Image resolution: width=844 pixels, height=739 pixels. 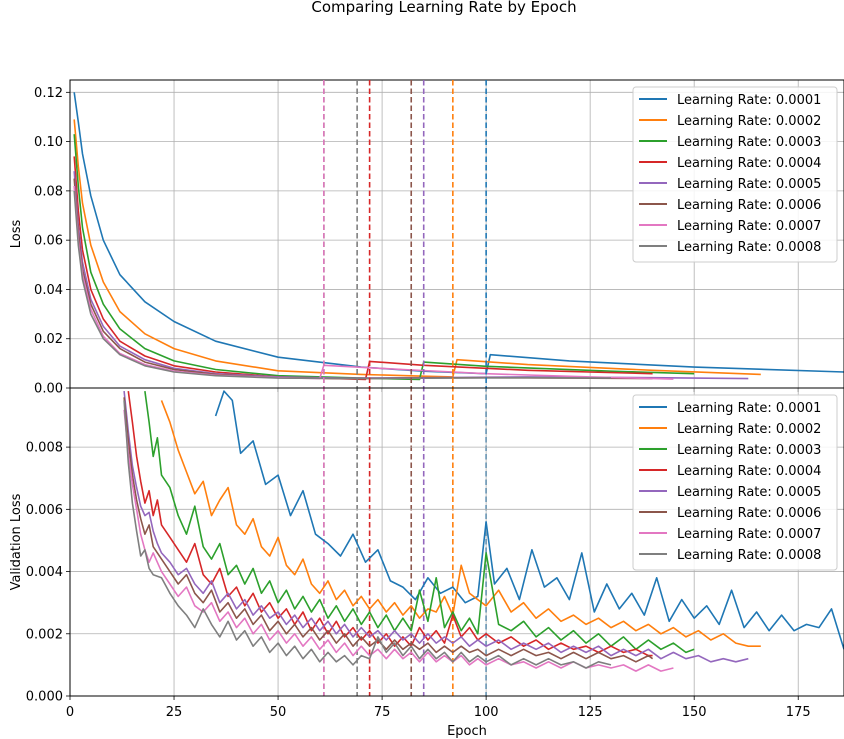 I want to click on val-xlabel: Epoch, so click(x=467, y=731).